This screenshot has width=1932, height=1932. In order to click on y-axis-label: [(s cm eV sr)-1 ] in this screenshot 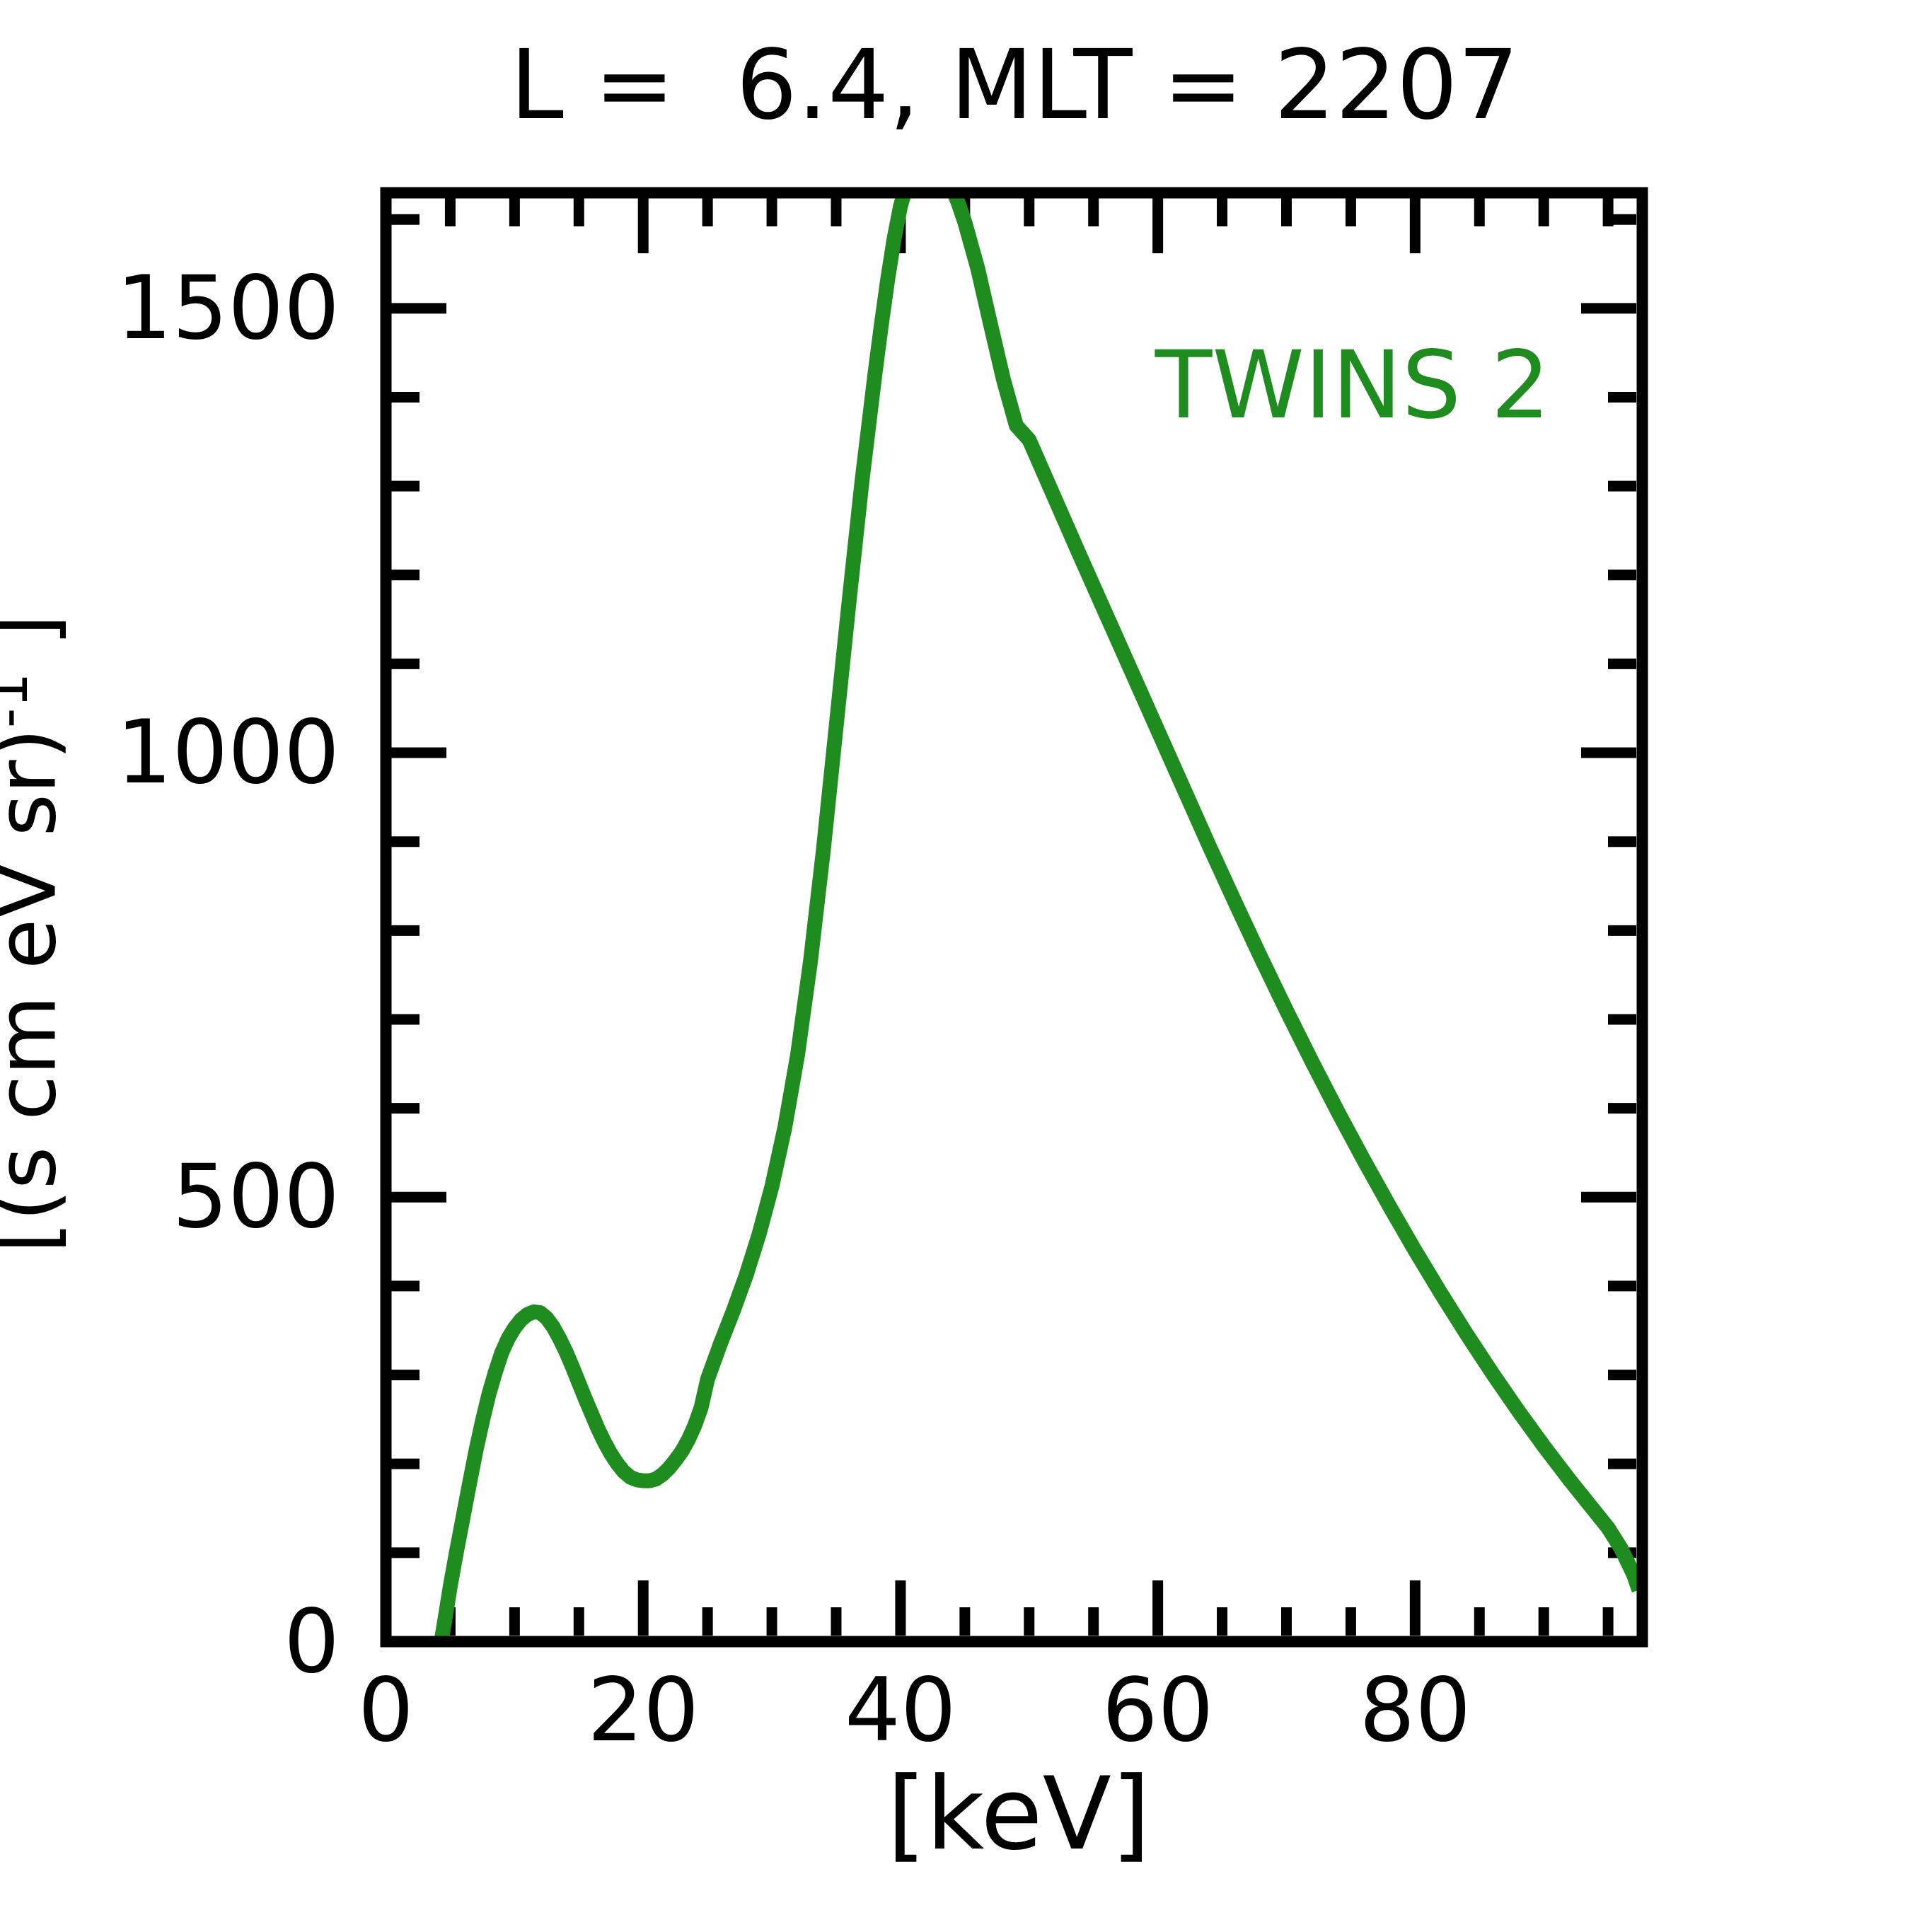, I will do `click(37, 933)`.